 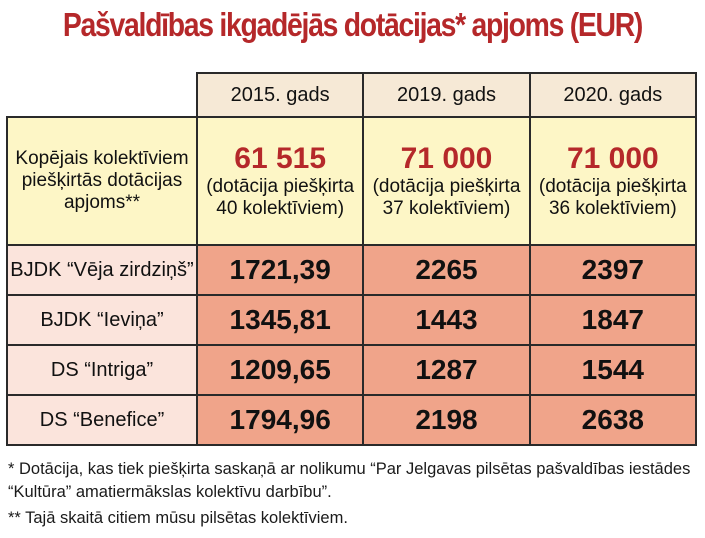 I want to click on table-cell: 1209,65, so click(x=280, y=370).